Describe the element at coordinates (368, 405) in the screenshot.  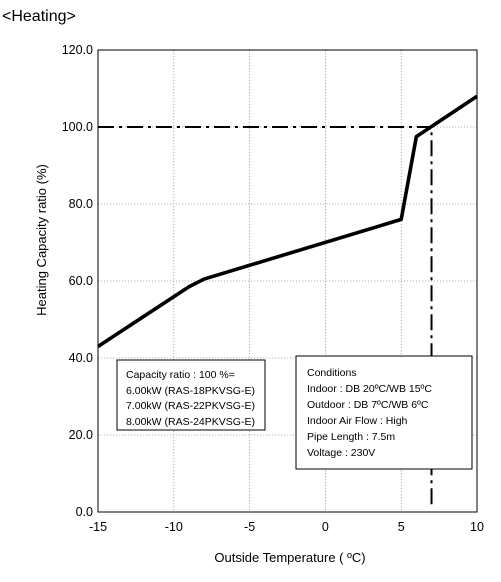
I see `conditions-box-line: Outdoor : DB 7ºC/WB 6ºC` at that location.